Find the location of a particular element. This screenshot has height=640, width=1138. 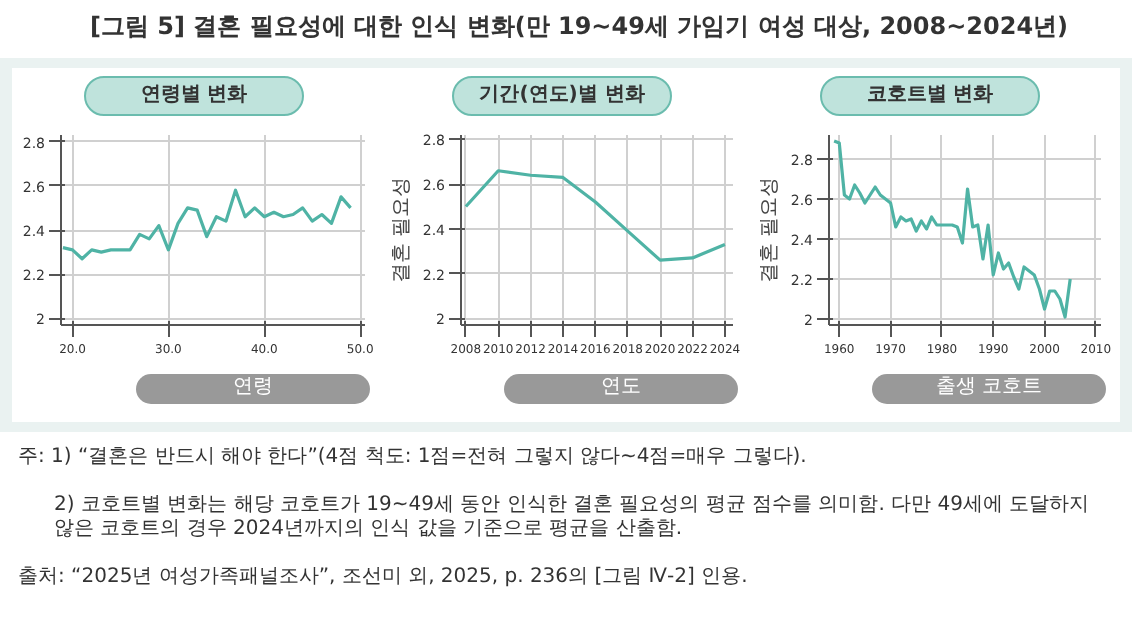

text: 주: 1) “결혼은 반드시 해야 한다”(4점 척도: 1점=전혀 그렇지 않다~4점=매우 그렇다). is located at coordinates (412, 457).